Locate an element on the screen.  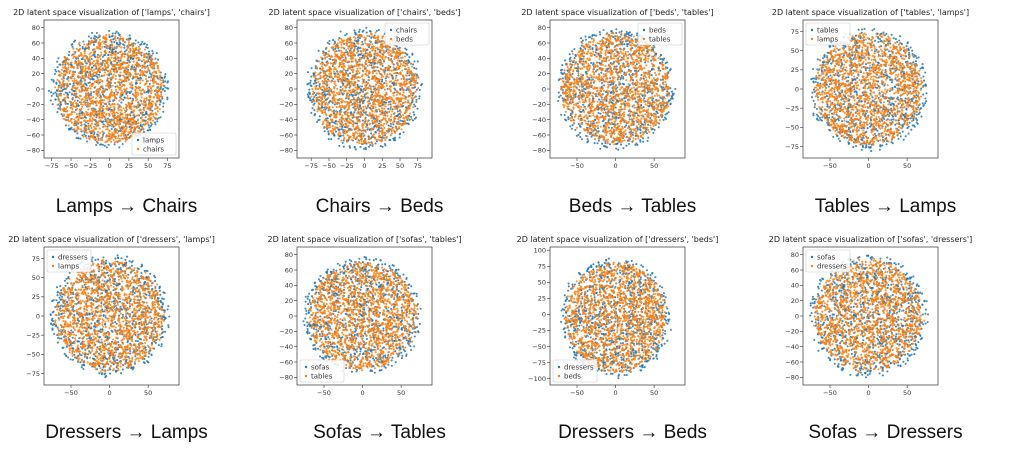
y-tick-label: −60 is located at coordinates (33, 135).